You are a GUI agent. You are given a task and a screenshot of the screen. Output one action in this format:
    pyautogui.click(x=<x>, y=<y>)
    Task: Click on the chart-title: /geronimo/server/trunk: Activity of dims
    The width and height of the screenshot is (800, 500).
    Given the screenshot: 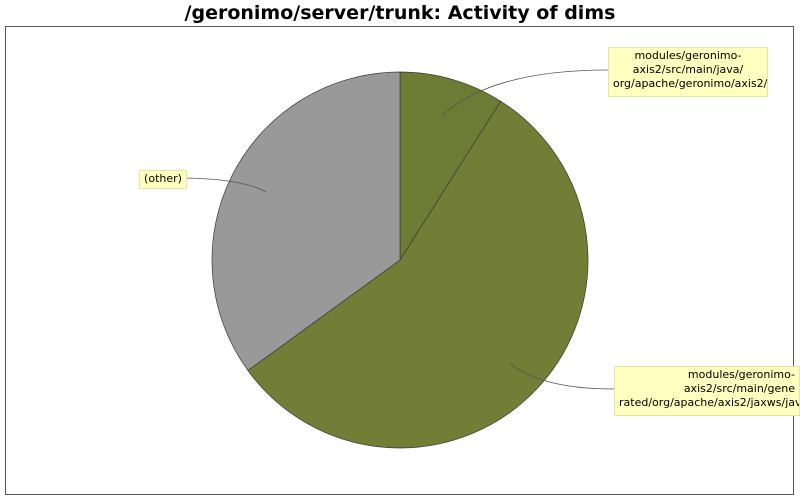 What is the action you would take?
    pyautogui.click(x=400, y=13)
    